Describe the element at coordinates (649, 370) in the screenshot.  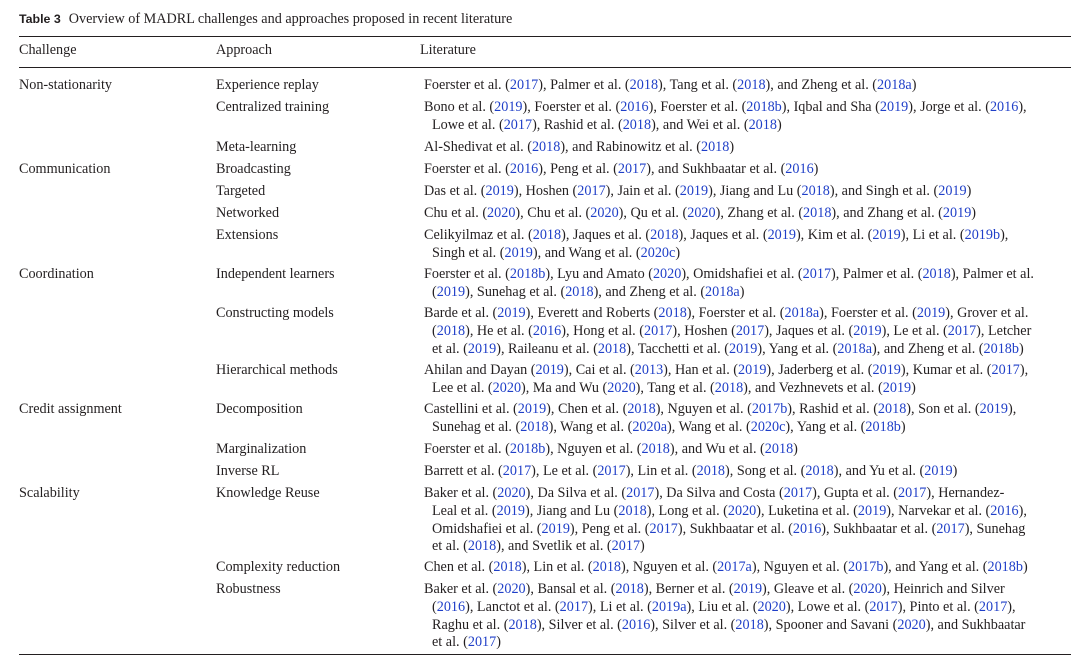
I see `citation-year: 2013` at that location.